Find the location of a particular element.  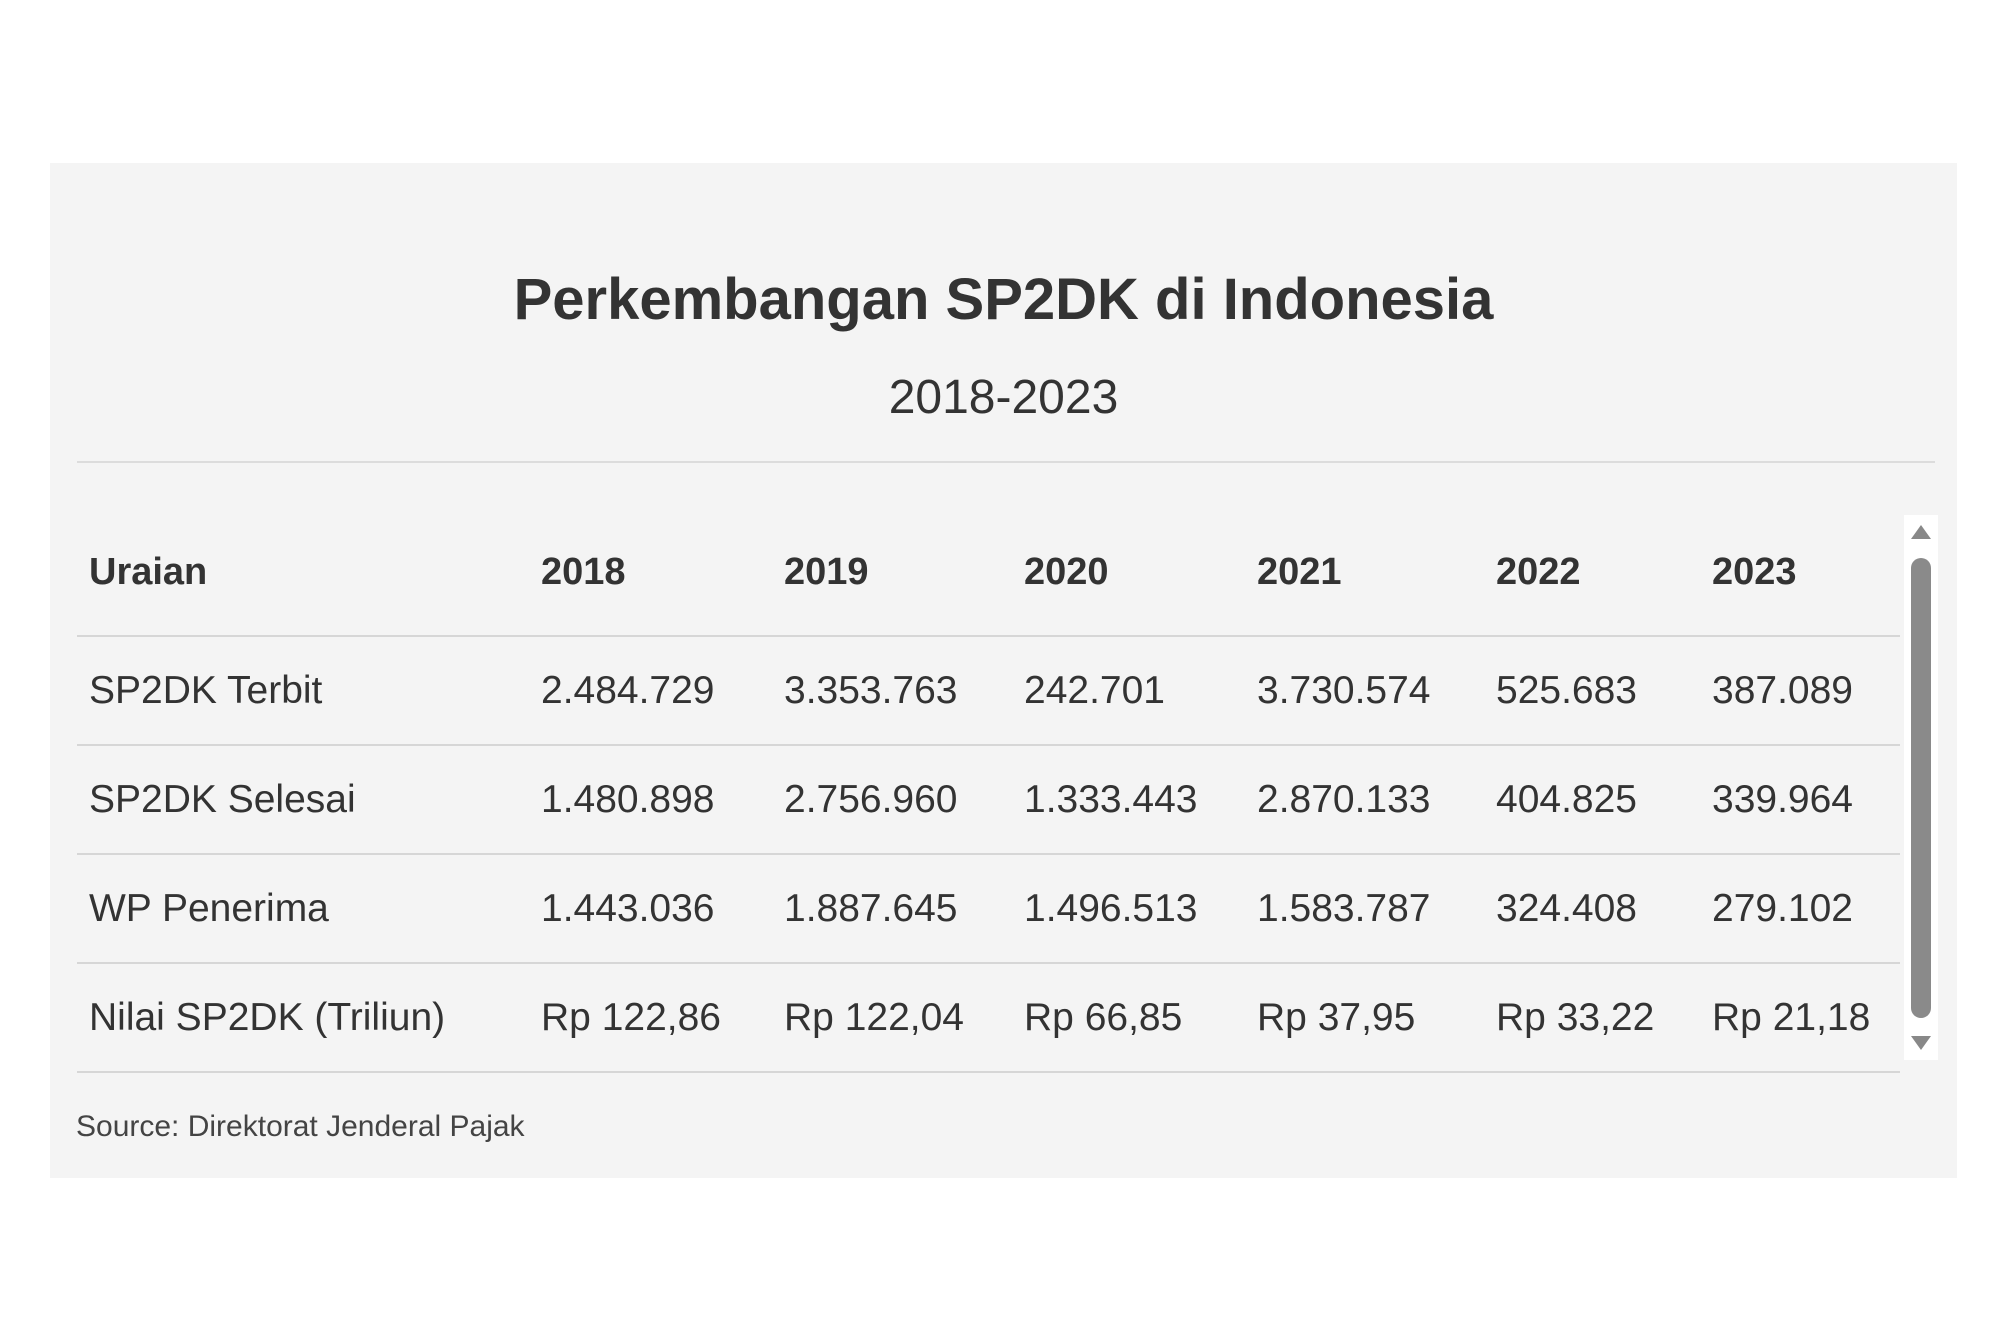

table-cell: 387.089 is located at coordinates (1800, 691).